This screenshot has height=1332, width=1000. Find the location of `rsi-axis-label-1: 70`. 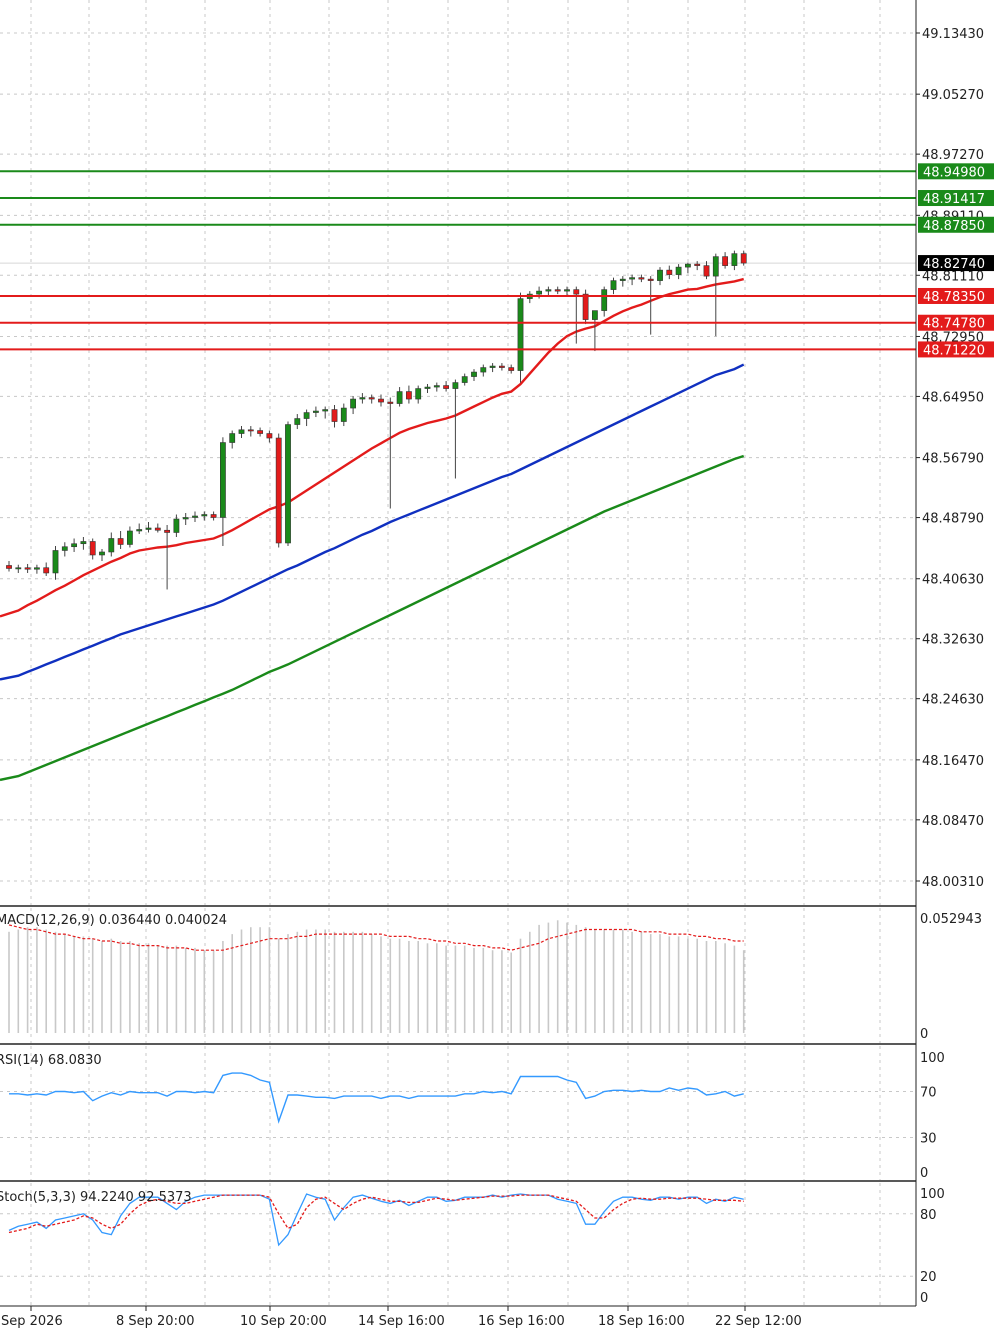

rsi-axis-label-1: 70 is located at coordinates (928, 1093).